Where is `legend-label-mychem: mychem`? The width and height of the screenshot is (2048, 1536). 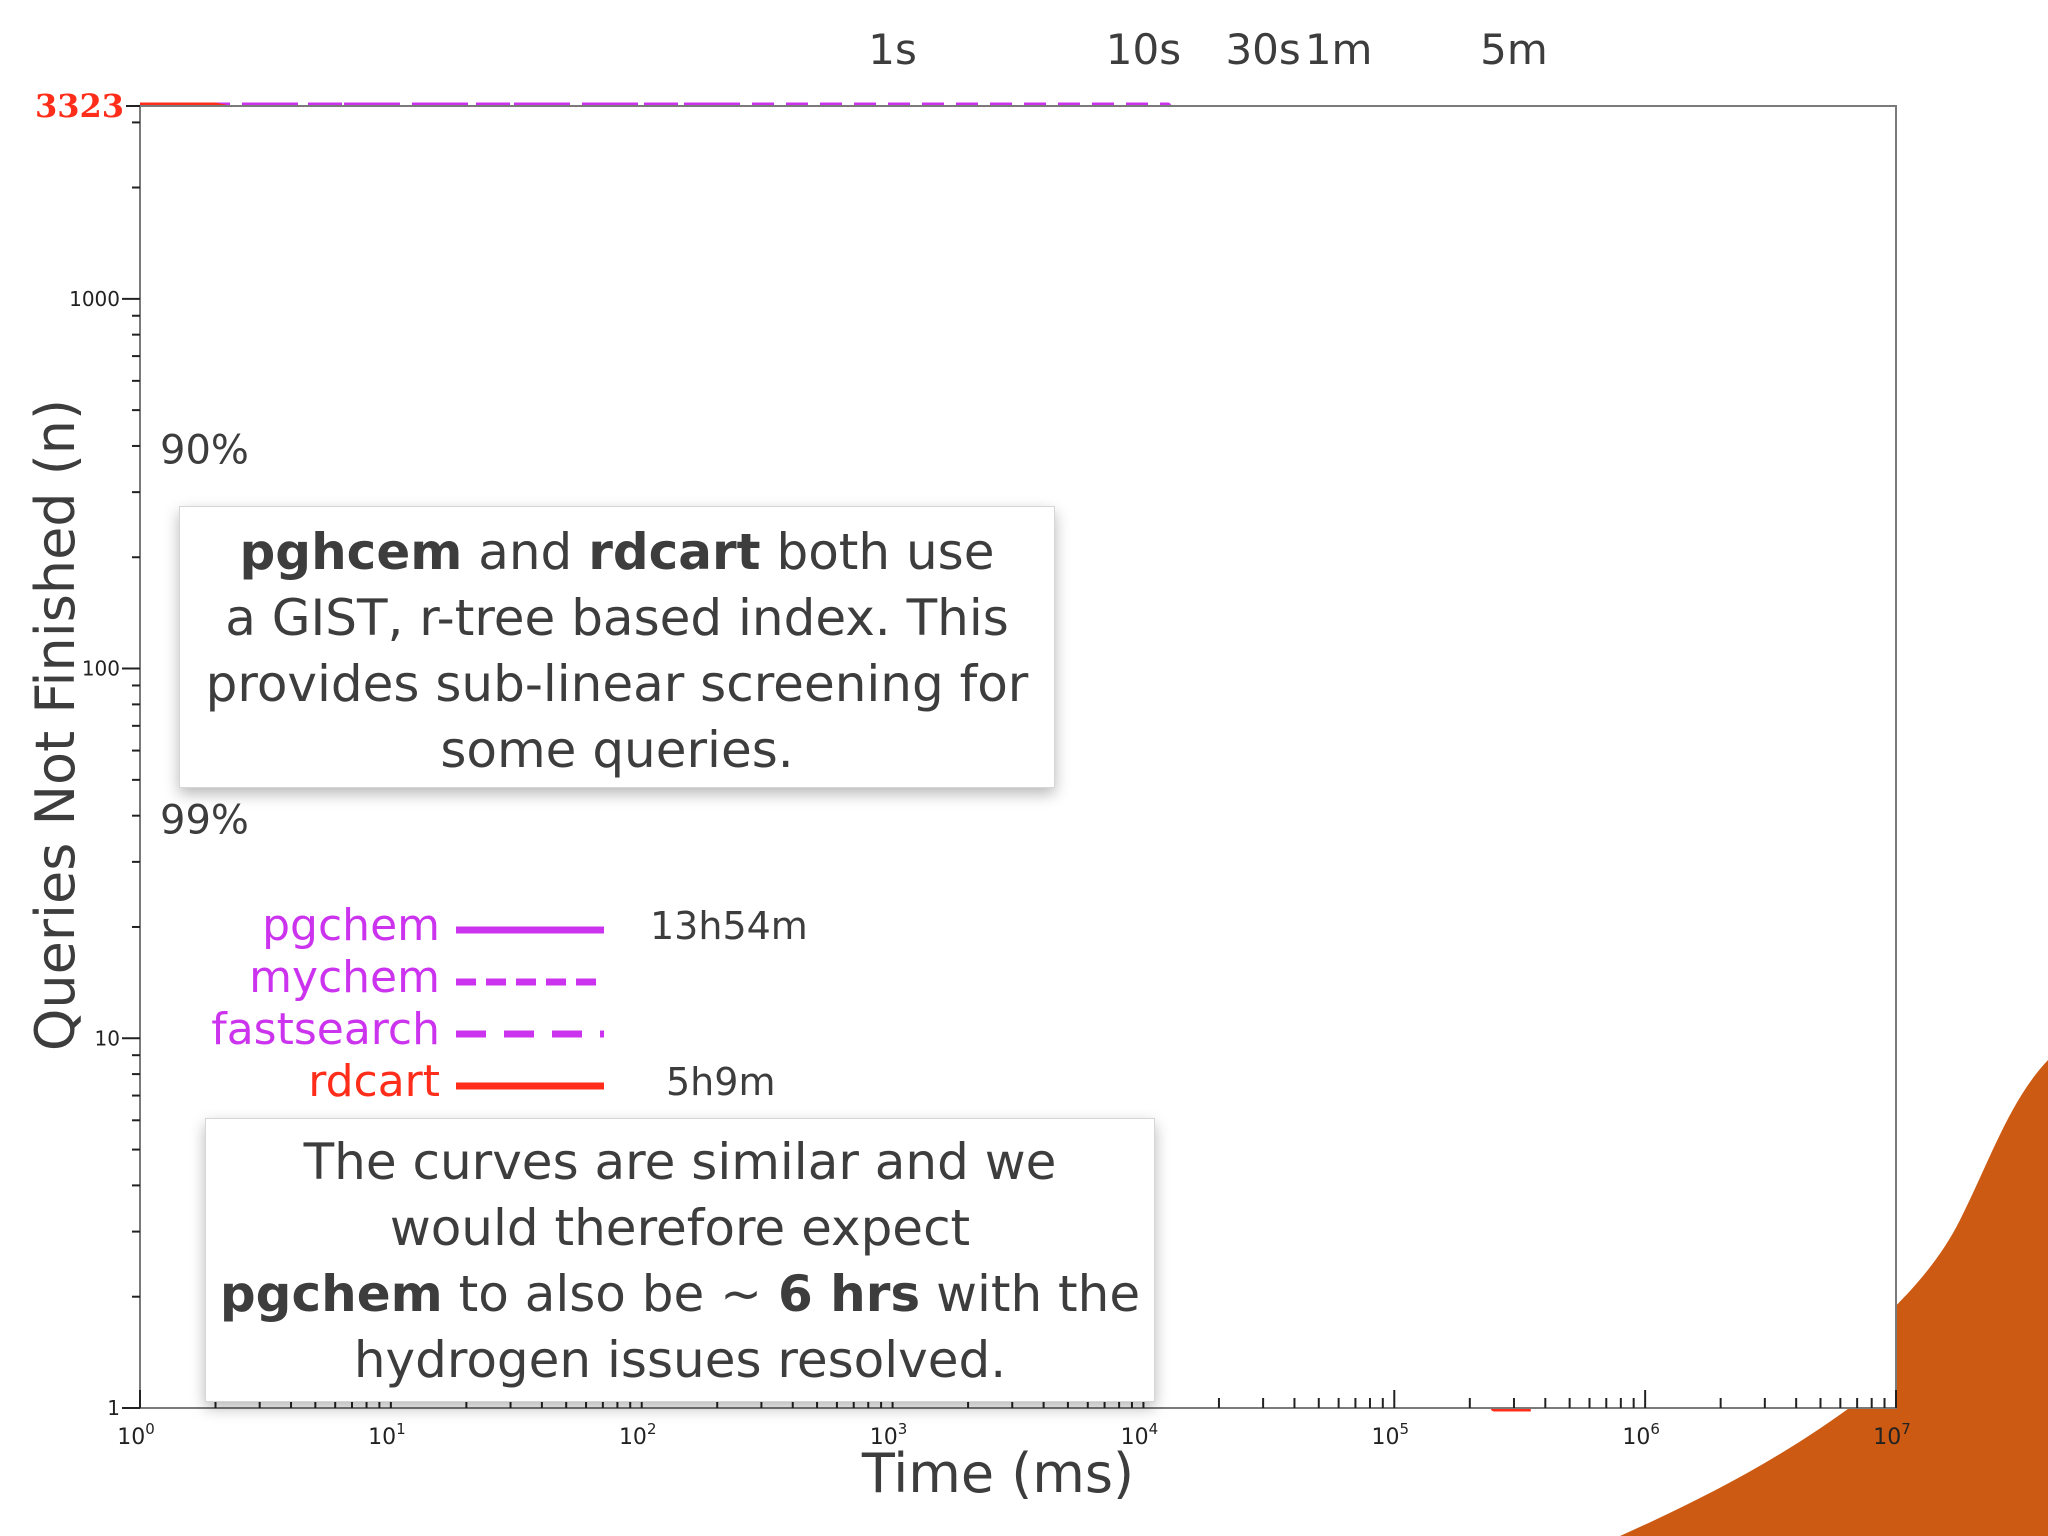
legend-label-mychem: mychem is located at coordinates (344, 977).